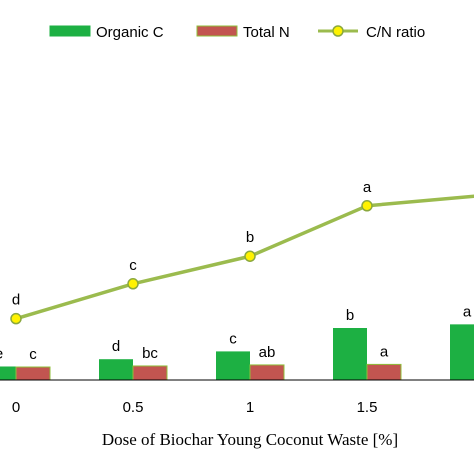  What do you see at coordinates (384, 351) in the screenshot?
I see `label-total-n-1-5: a` at bounding box center [384, 351].